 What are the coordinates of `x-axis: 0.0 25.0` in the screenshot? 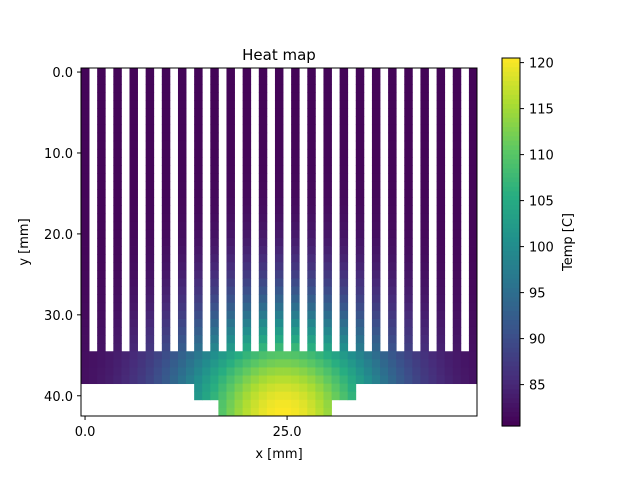 It's located at (188, 428).